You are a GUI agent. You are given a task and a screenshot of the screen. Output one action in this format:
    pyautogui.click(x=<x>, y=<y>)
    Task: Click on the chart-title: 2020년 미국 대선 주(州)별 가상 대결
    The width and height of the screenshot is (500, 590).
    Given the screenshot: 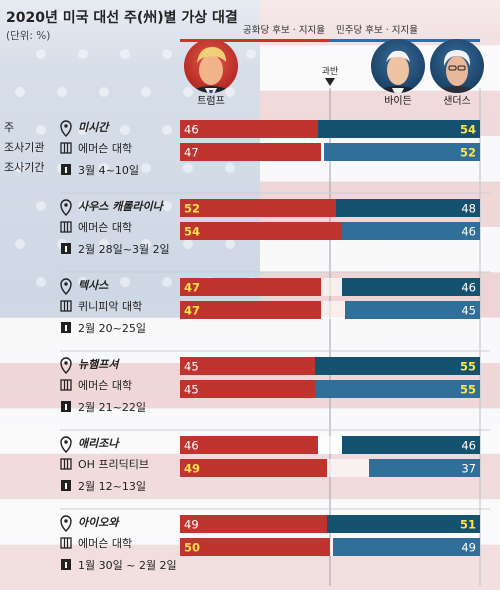 What is the action you would take?
    pyautogui.click(x=122, y=17)
    